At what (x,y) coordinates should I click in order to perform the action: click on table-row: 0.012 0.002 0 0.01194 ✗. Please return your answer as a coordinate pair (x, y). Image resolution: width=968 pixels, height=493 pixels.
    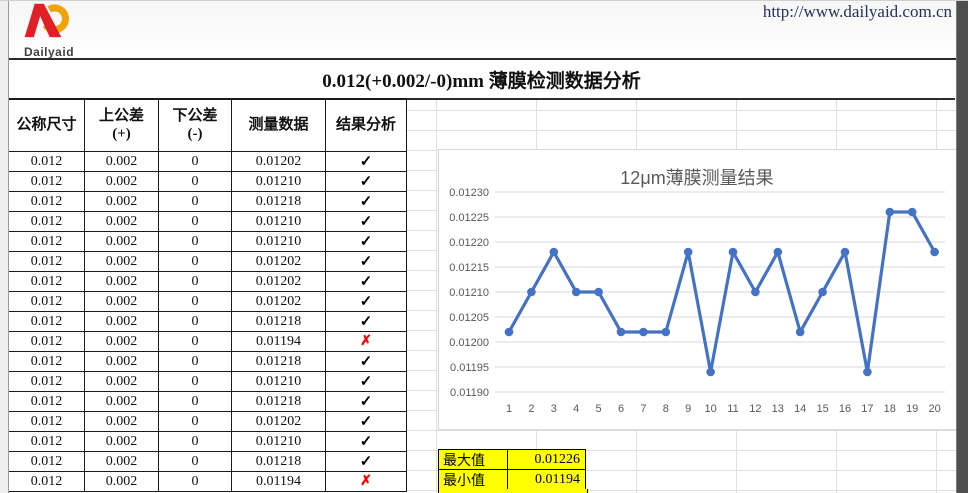
    Looking at the image, I should click on (208, 342).